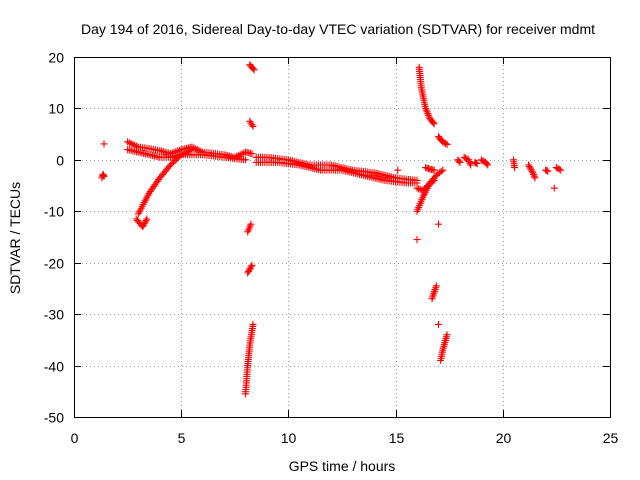 Image resolution: width=640 pixels, height=480 pixels. What do you see at coordinates (56, 109) in the screenshot?
I see `y-tick-label: 10` at bounding box center [56, 109].